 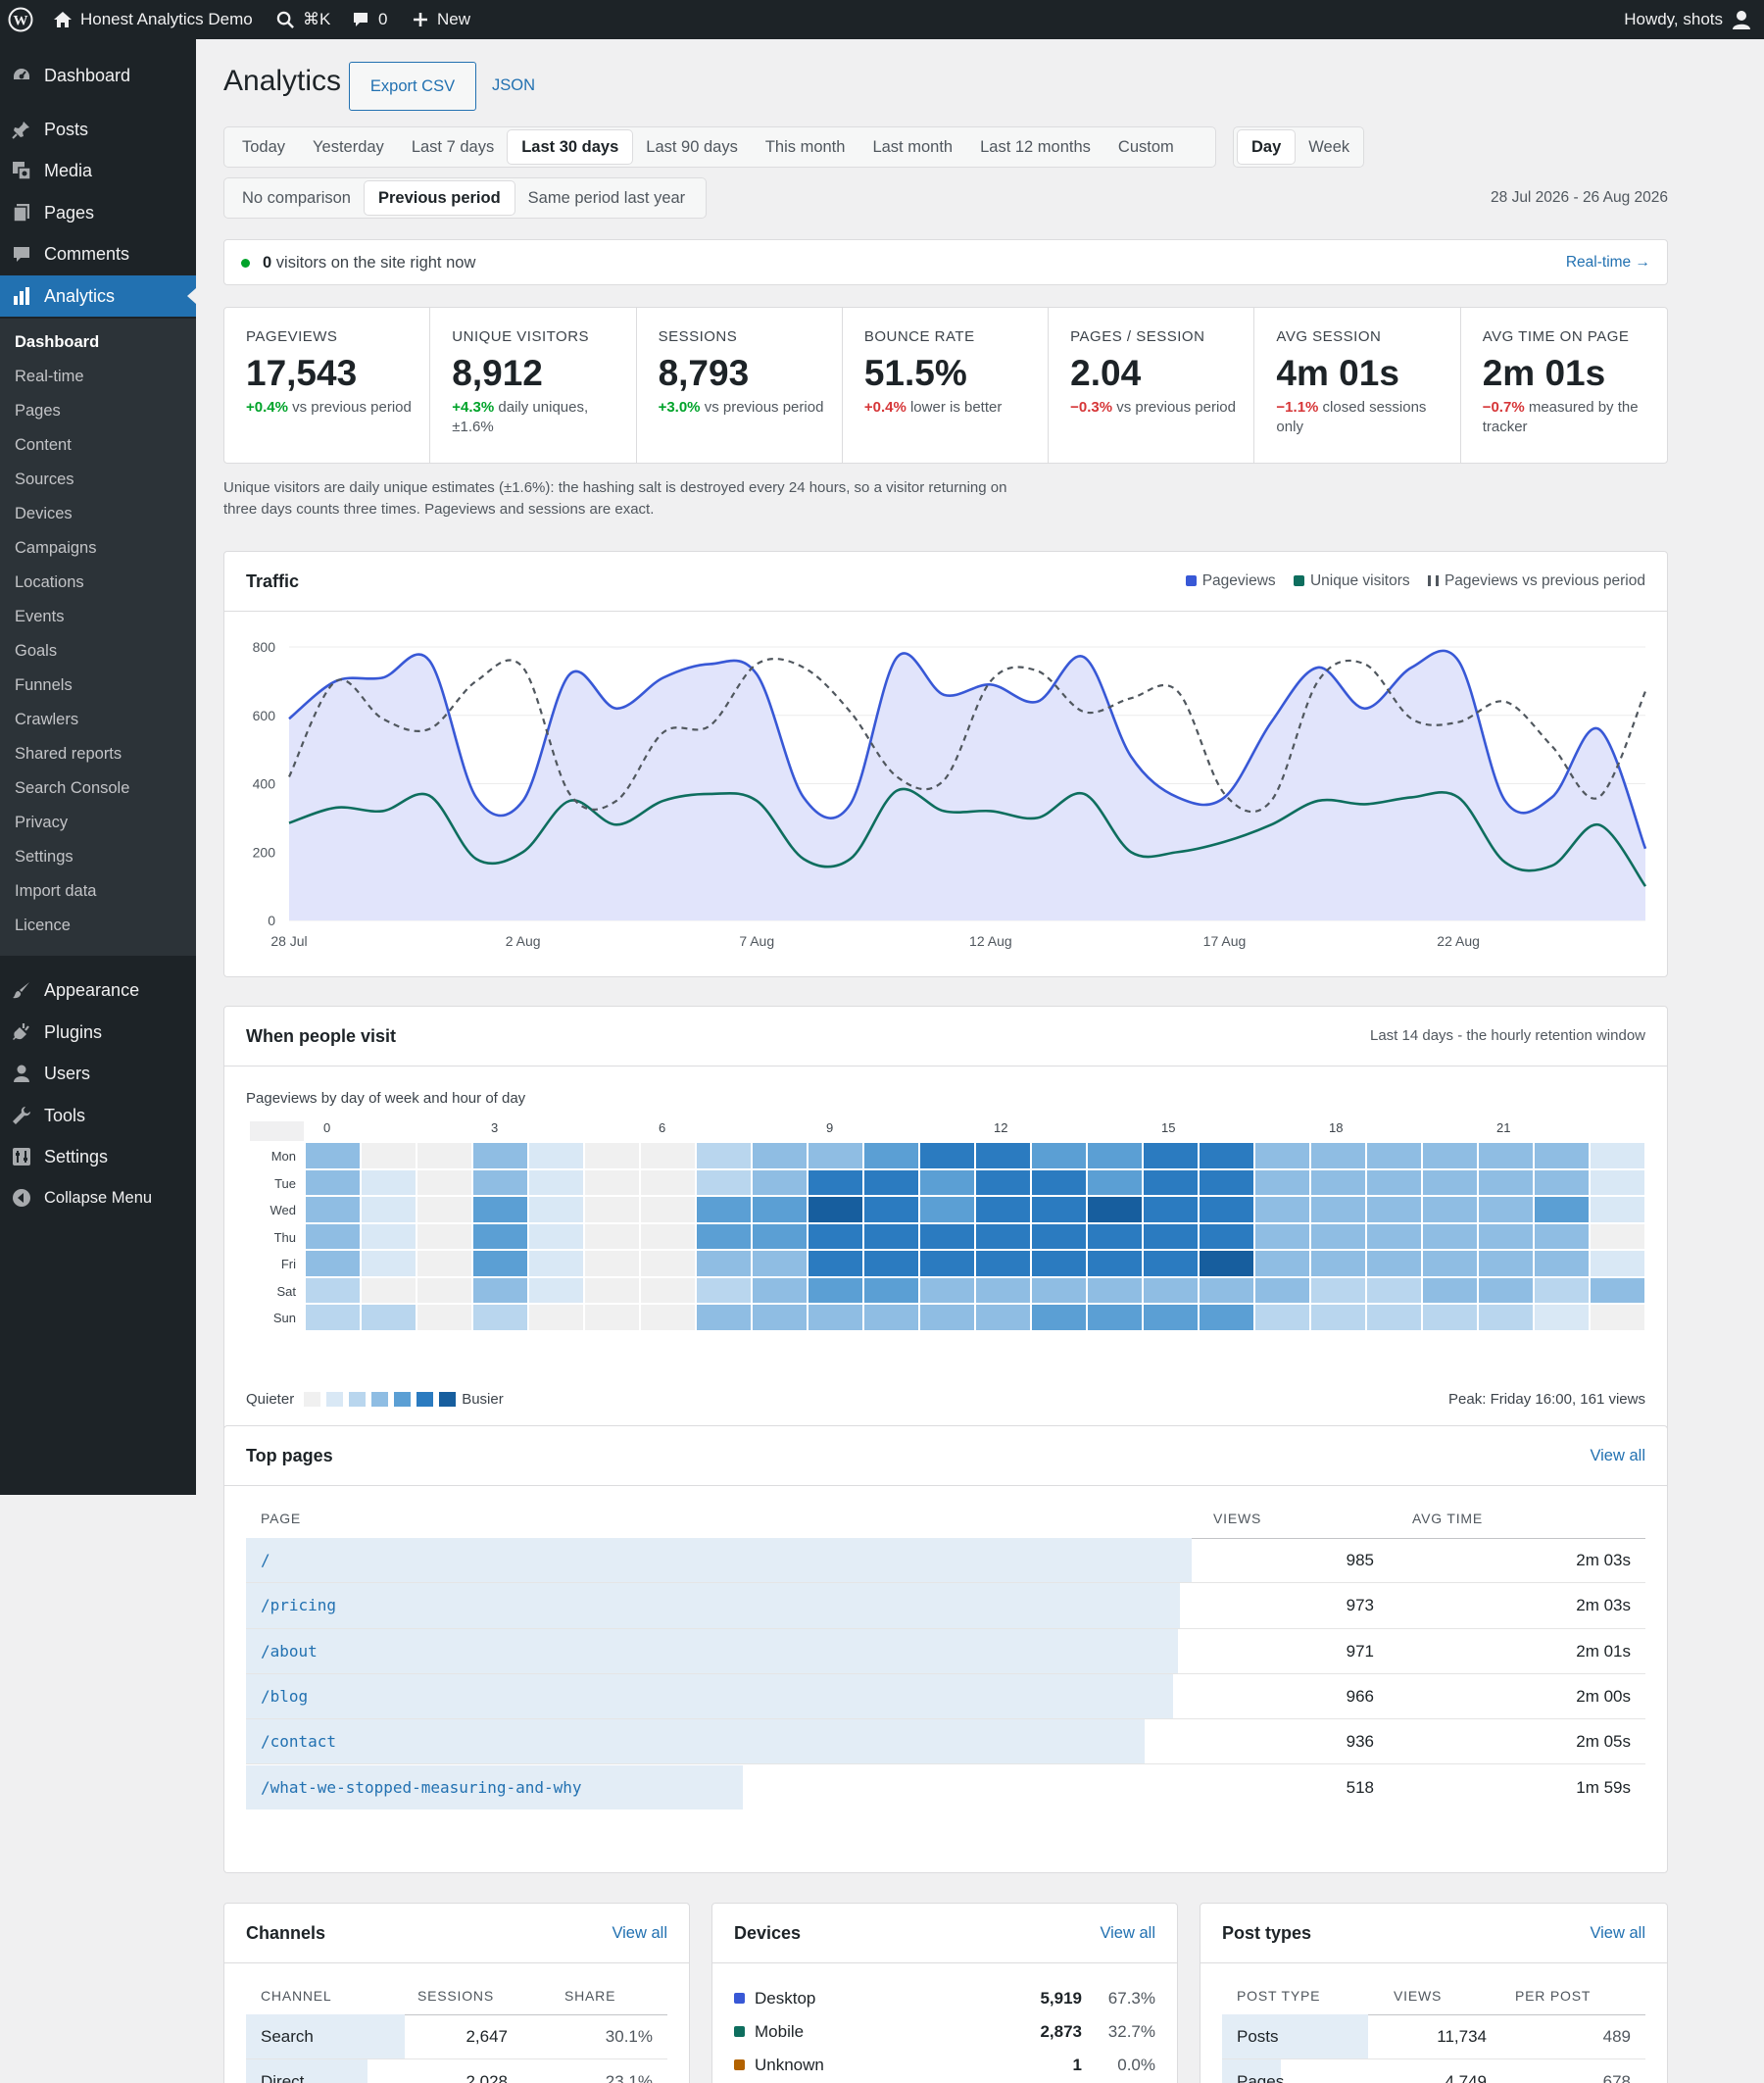 I want to click on granularity-week: Week, so click(x=1329, y=147).